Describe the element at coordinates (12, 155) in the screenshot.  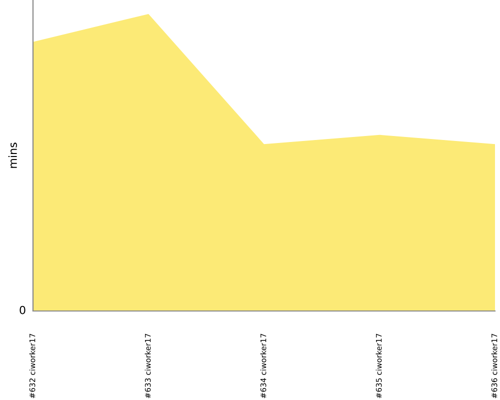
I see `y-axis-title: mins` at that location.